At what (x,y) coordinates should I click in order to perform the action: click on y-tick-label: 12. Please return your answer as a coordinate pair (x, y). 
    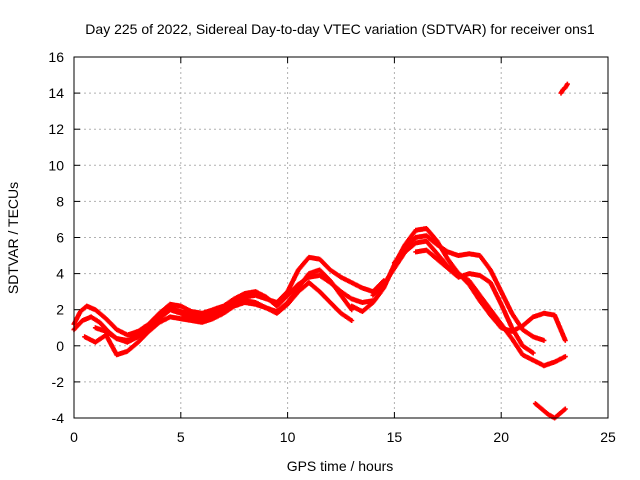
    Looking at the image, I should click on (56, 129).